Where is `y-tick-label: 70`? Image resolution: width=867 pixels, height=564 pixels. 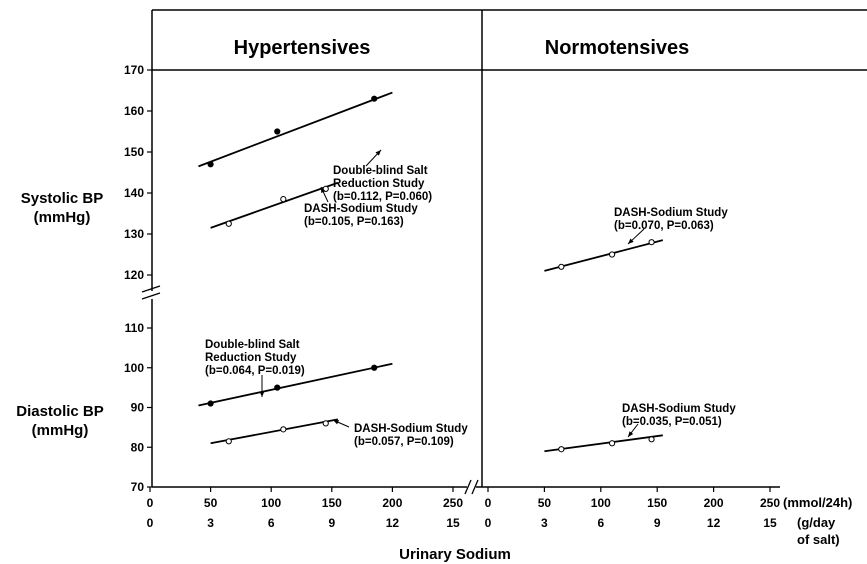
y-tick-label: 70 is located at coordinates (138, 487).